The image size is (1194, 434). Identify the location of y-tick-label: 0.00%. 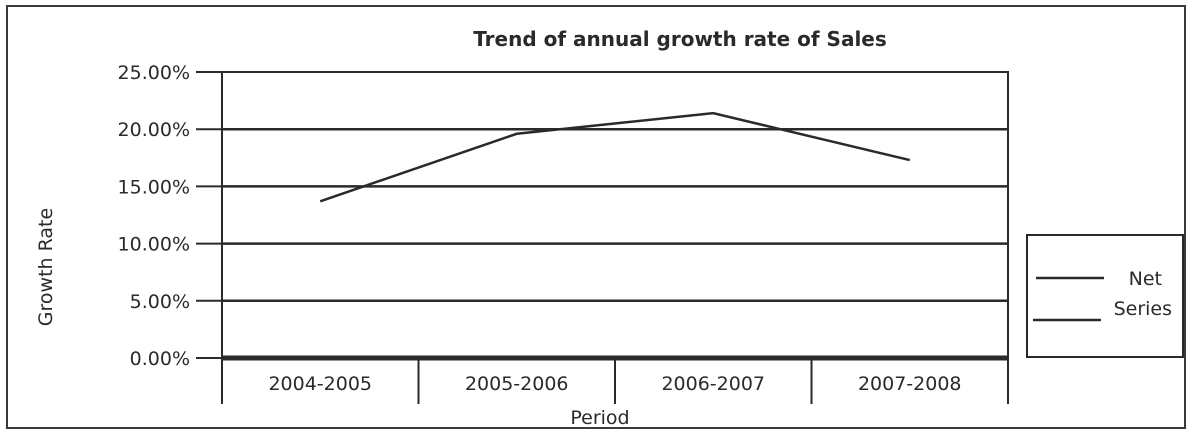
(160, 359).